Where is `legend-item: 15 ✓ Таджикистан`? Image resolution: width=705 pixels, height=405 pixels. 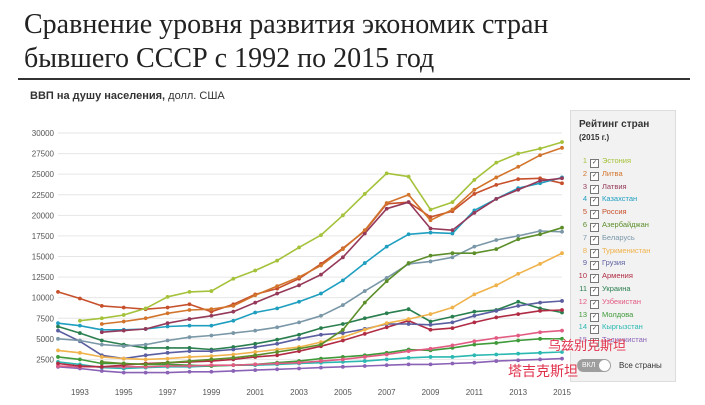
legend-item: 15 ✓ Таджикистан is located at coordinates (612, 341).